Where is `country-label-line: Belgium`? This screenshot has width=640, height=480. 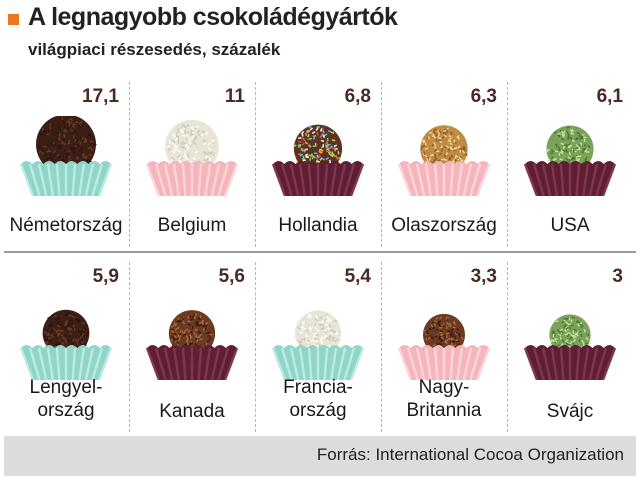 country-label-line: Belgium is located at coordinates (192, 225).